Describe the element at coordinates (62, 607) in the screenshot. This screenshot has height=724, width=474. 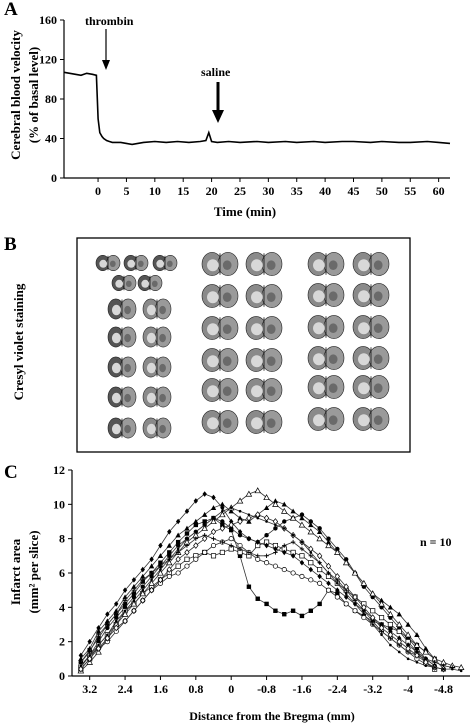
I see `panel-c-ytick-label: 4` at that location.